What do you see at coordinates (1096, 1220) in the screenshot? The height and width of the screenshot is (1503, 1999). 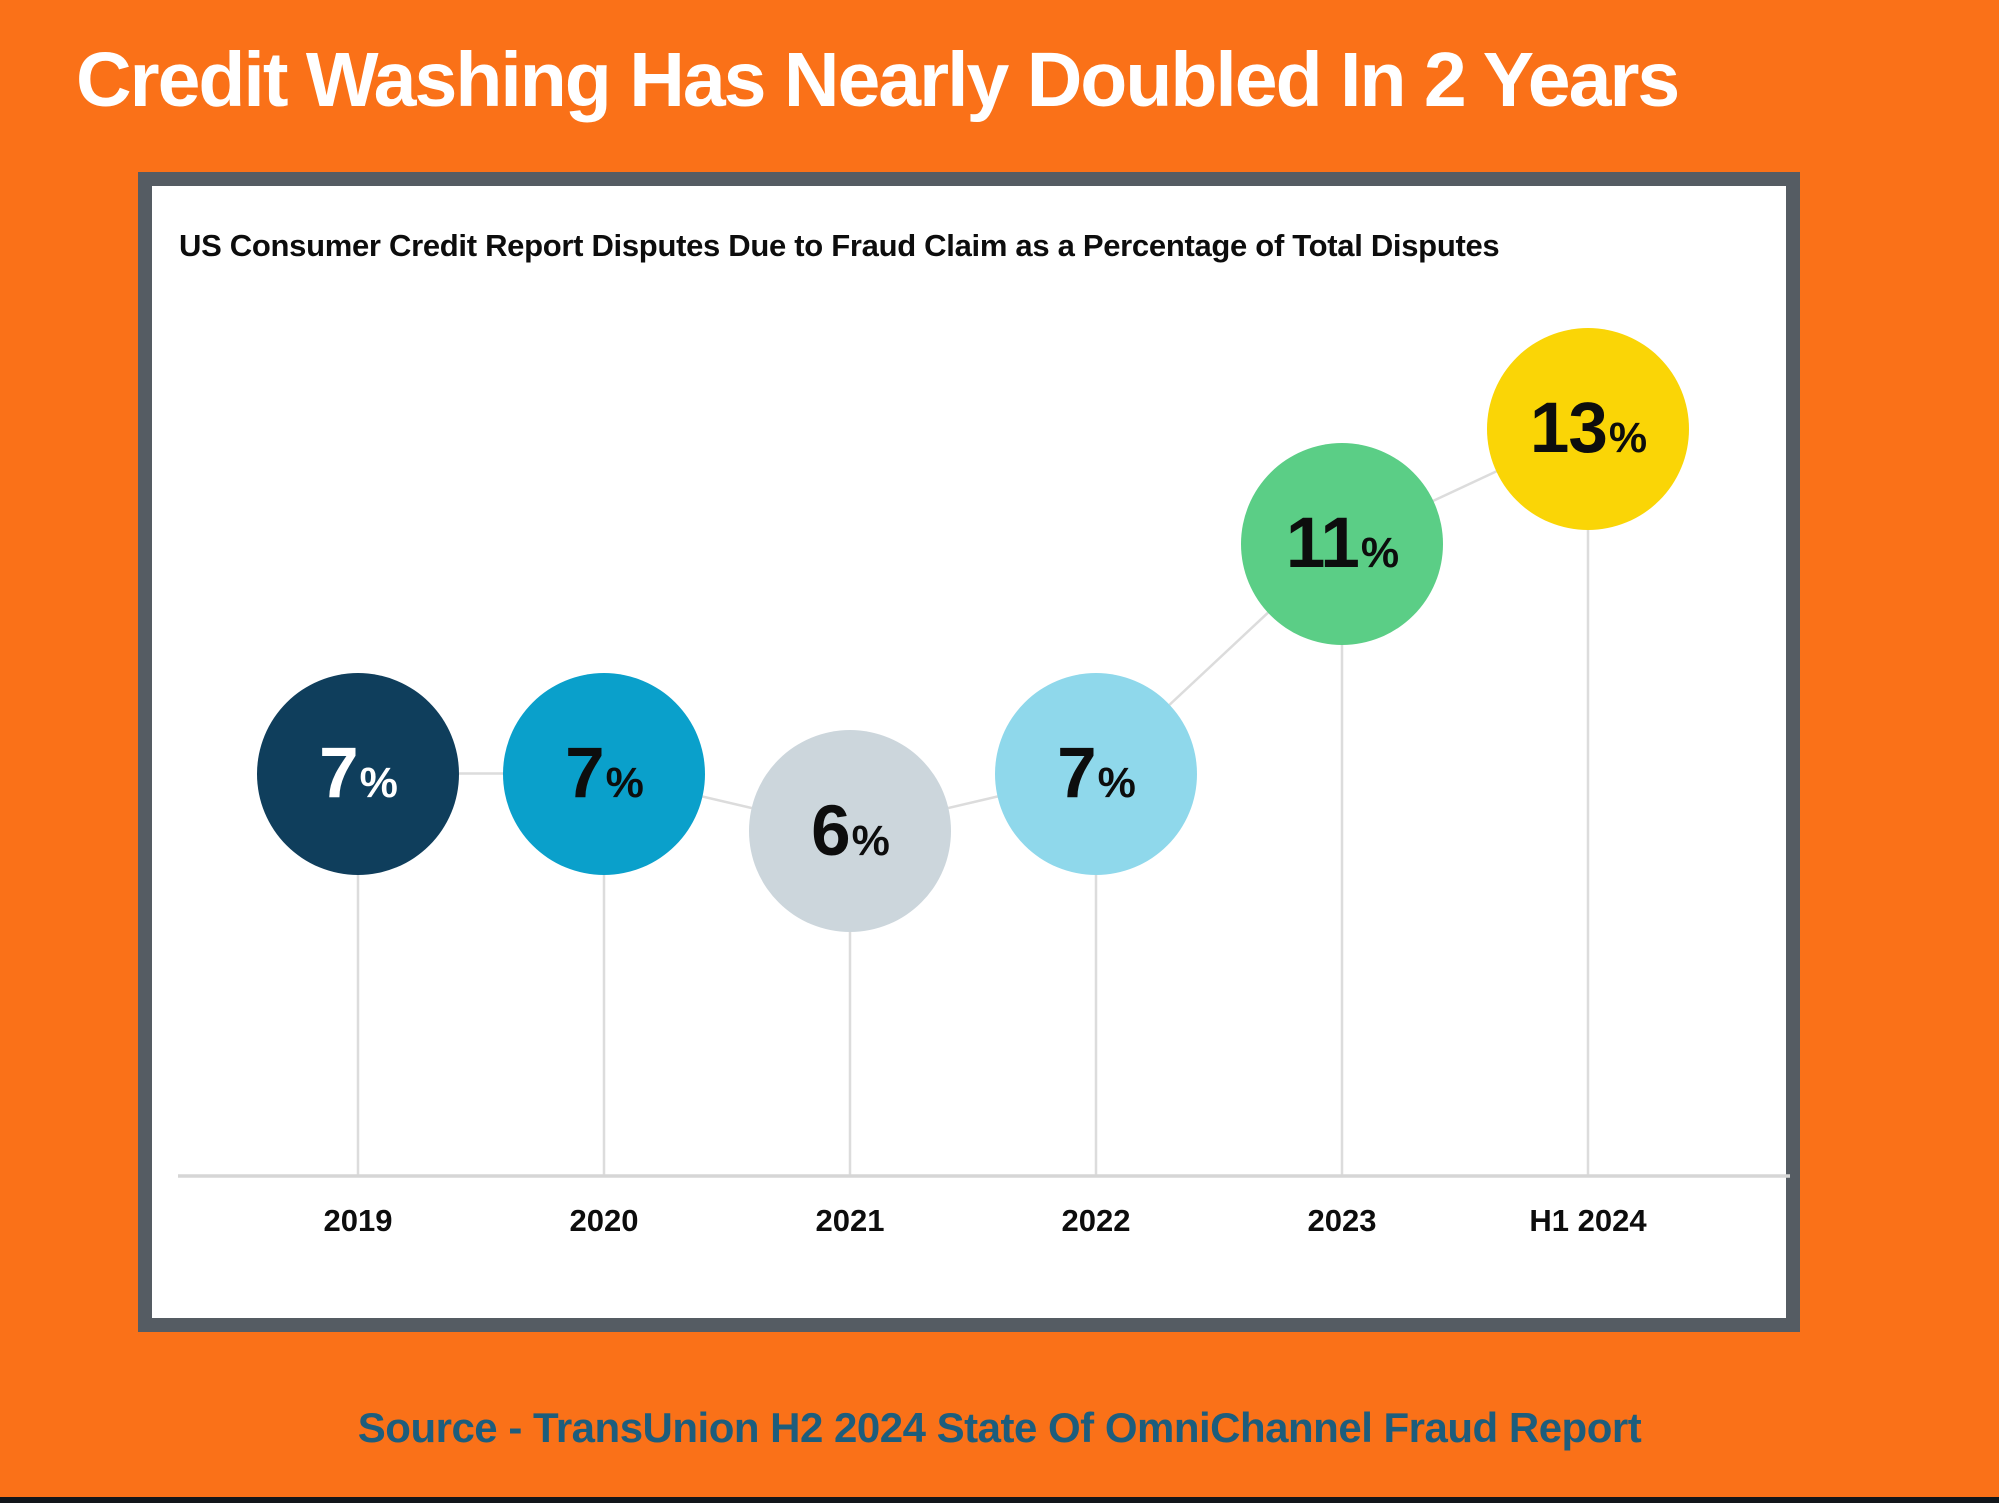 I see `x-tick-2022: 2022` at bounding box center [1096, 1220].